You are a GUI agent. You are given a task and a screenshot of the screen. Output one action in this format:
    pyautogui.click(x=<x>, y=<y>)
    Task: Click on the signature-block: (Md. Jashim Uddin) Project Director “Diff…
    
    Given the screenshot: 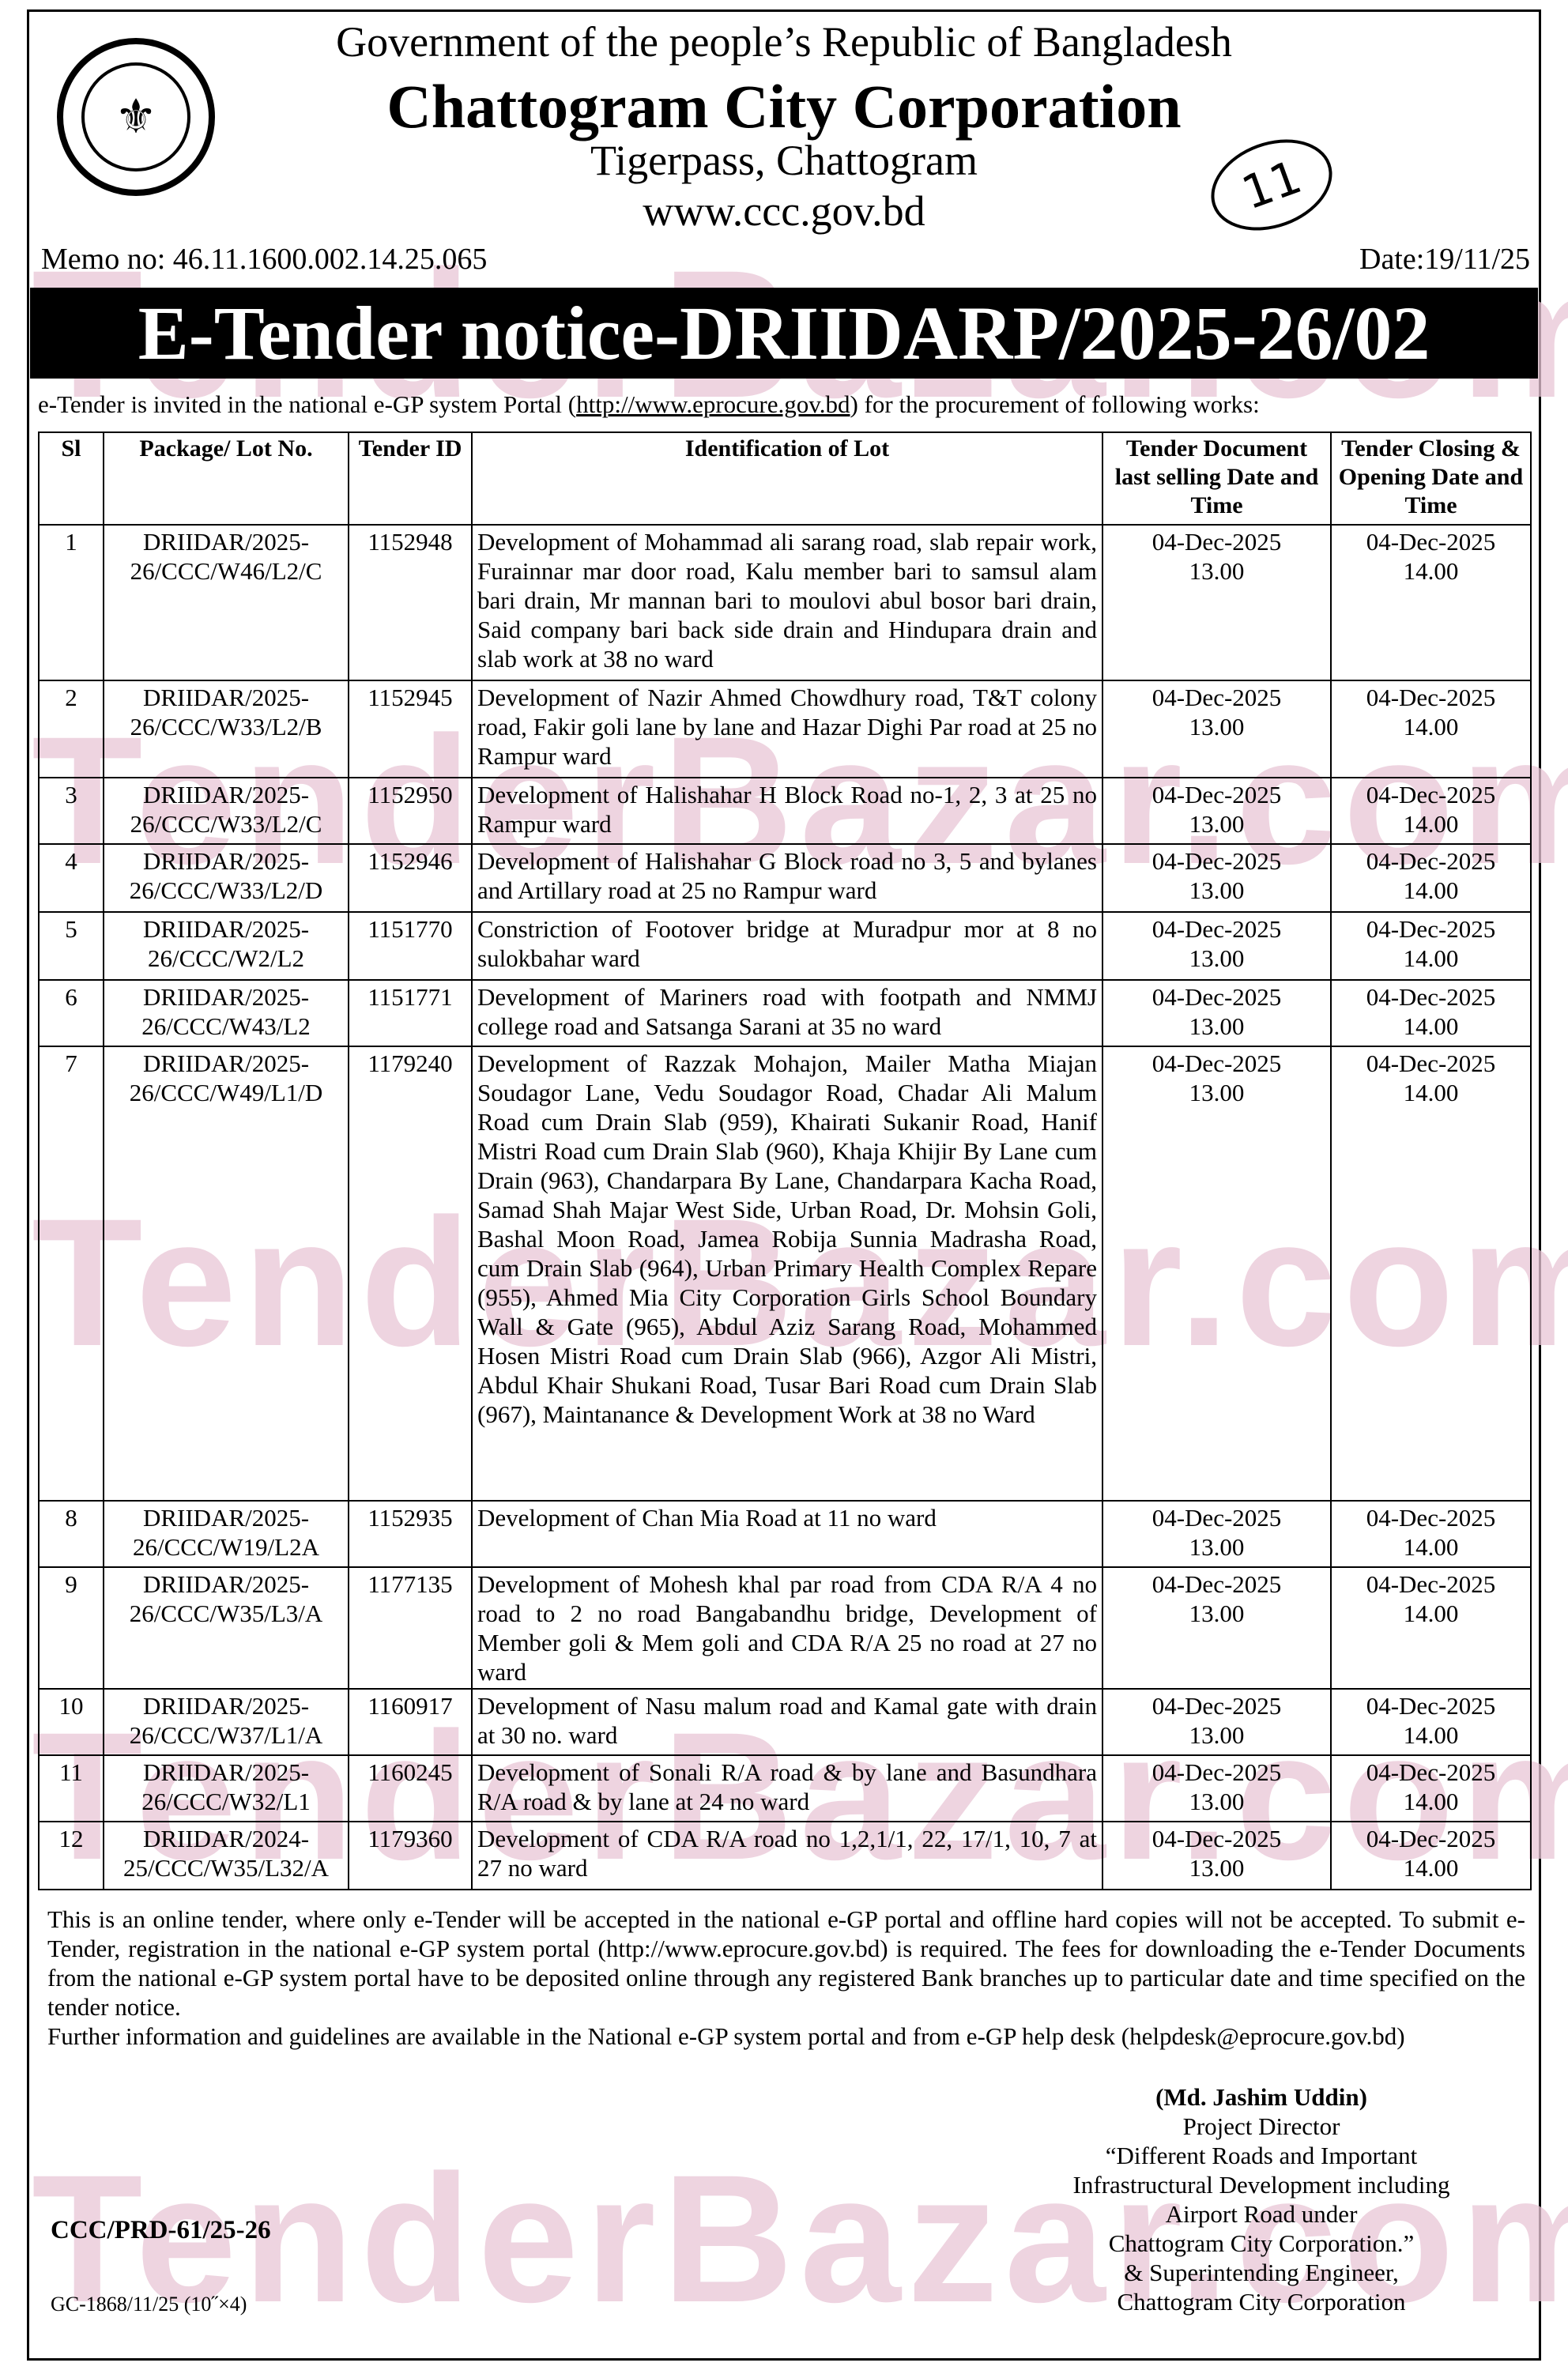 What is the action you would take?
    pyautogui.click(x=1261, y=2199)
    